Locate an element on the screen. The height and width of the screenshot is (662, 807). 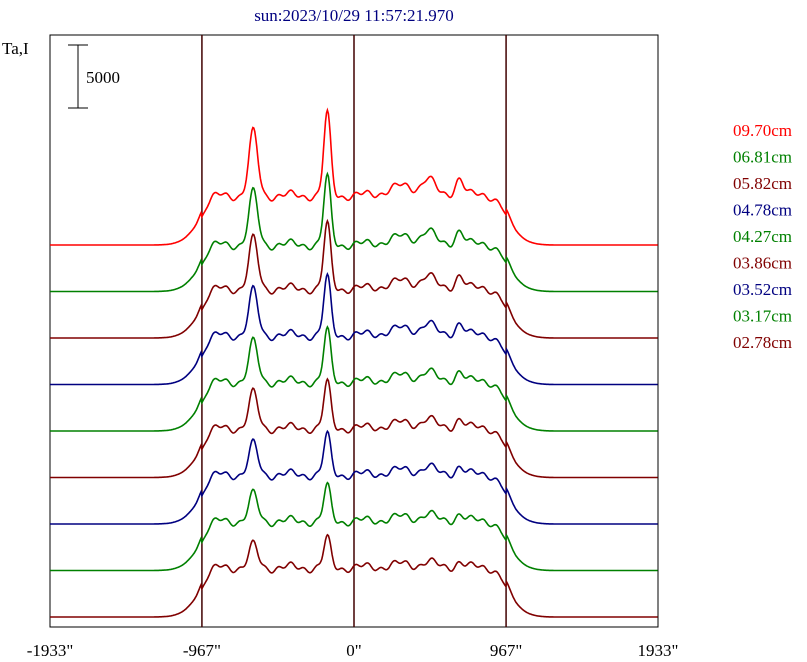
scale-bar: 5000 is located at coordinates (94, 76).